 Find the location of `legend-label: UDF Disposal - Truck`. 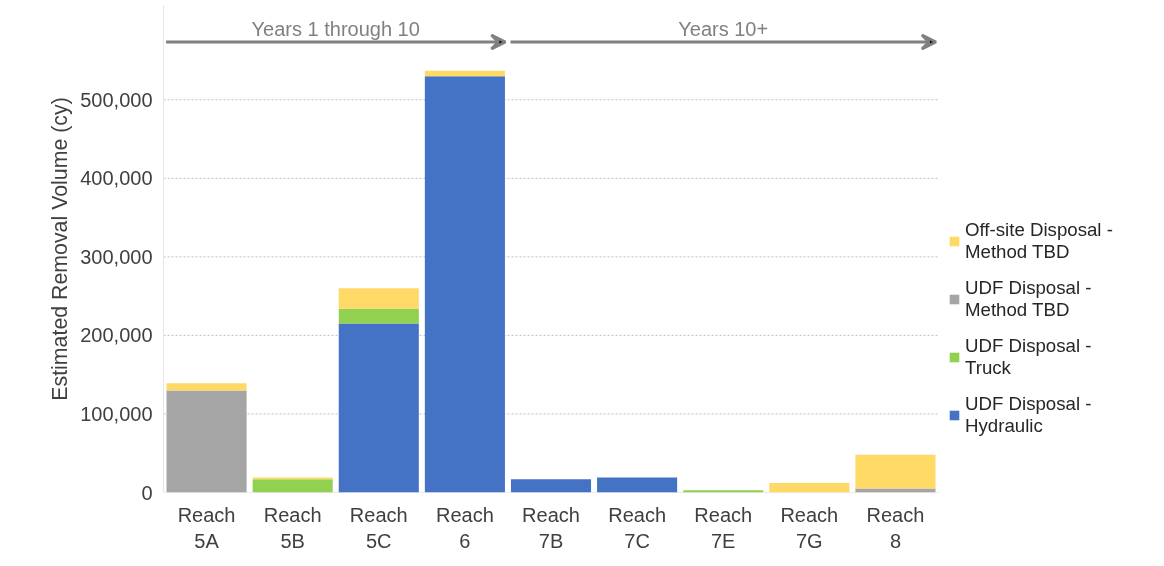

legend-label: UDF Disposal - Truck is located at coordinates (1028, 357).